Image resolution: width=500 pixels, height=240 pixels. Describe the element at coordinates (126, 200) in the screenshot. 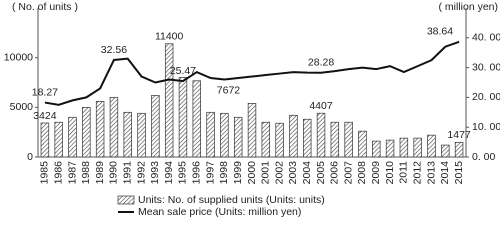

I see `legend-swatch` at that location.